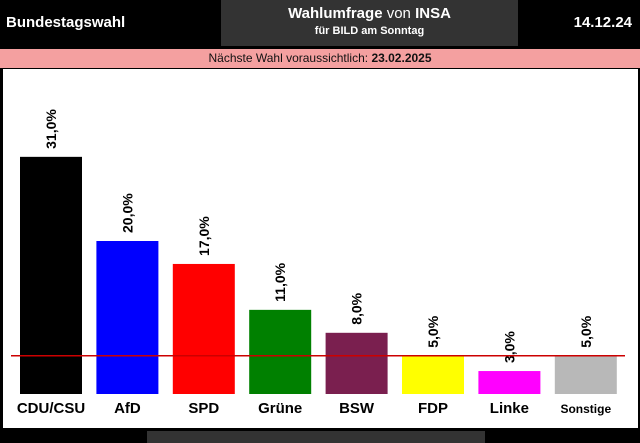 This screenshot has height=443, width=640. What do you see at coordinates (316, 437) in the screenshot?
I see `footer-strip` at bounding box center [316, 437].